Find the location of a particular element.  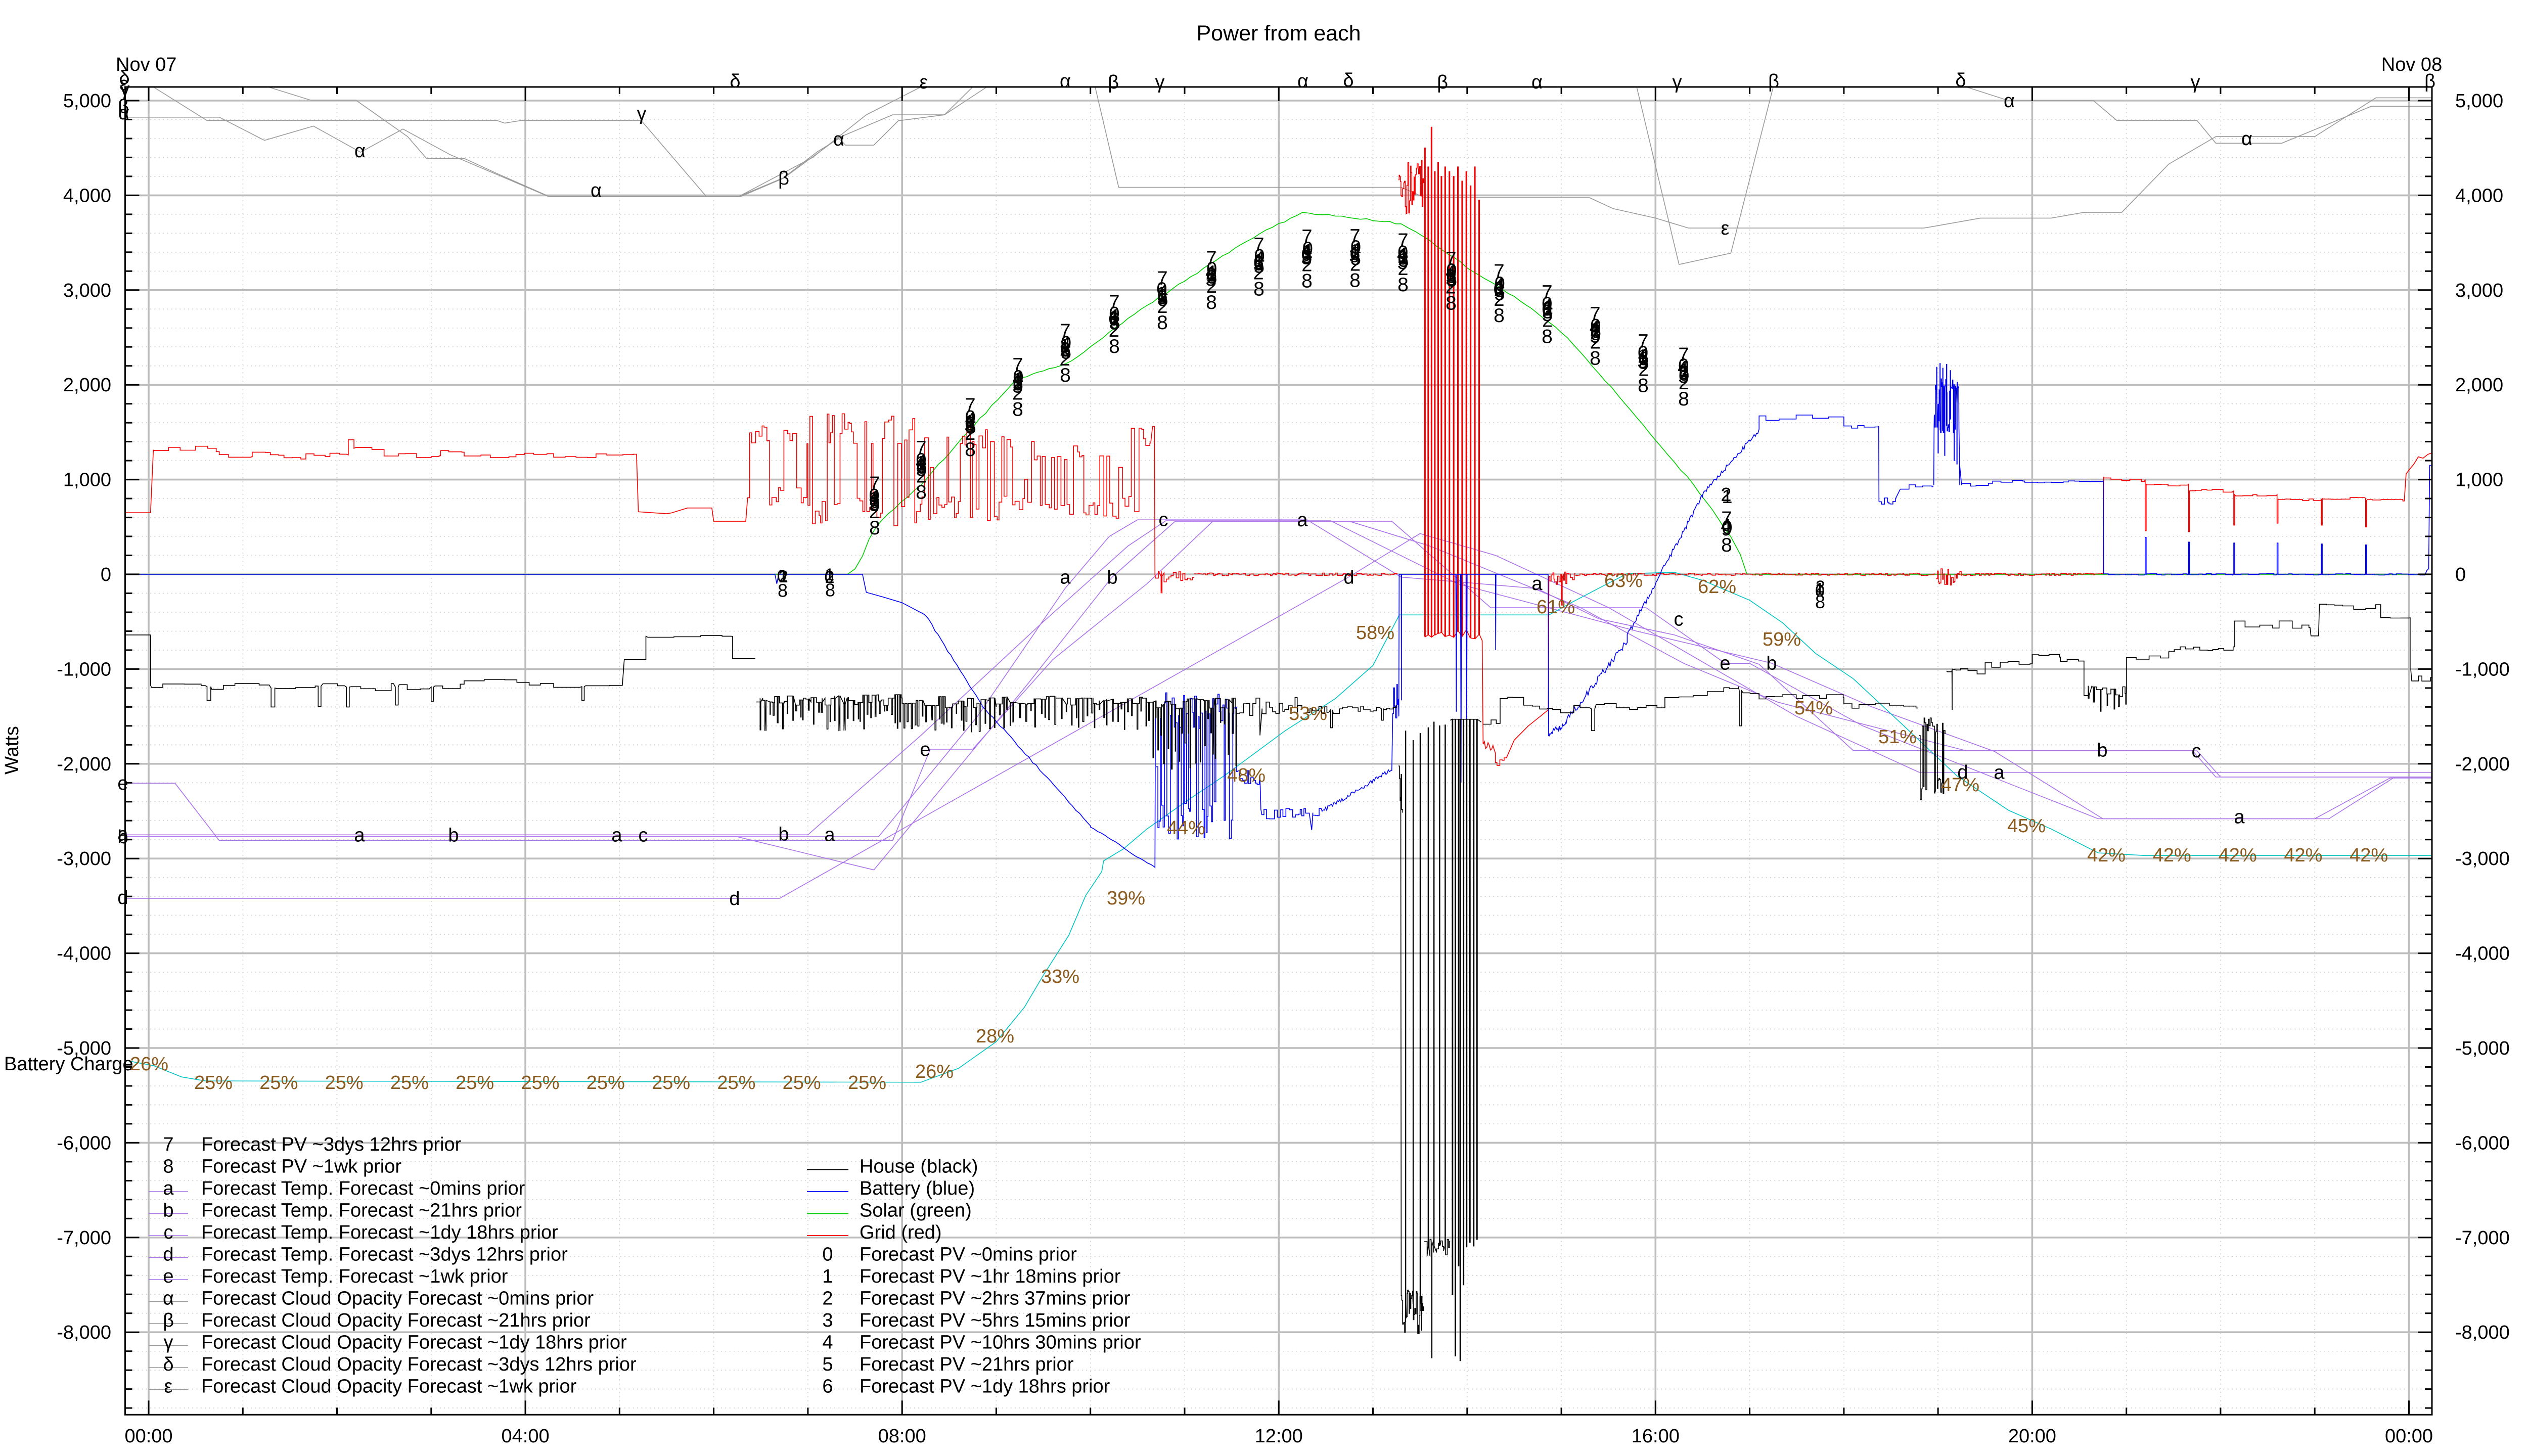

svg-text: 39% is located at coordinates (1126, 898).